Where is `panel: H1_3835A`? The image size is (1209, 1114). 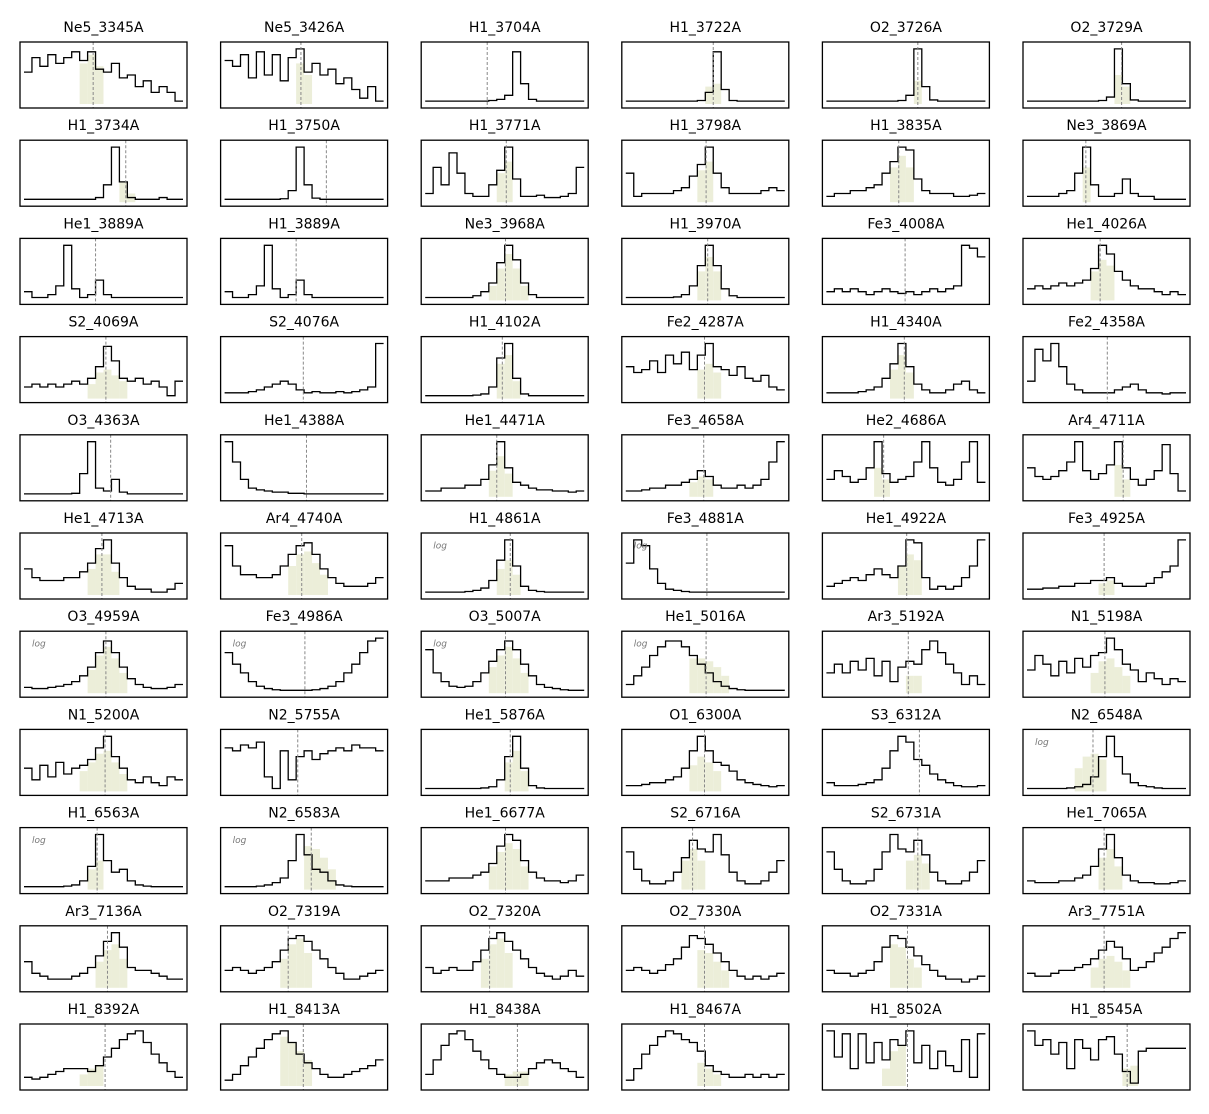
panel: H1_3835A is located at coordinates (906, 162).